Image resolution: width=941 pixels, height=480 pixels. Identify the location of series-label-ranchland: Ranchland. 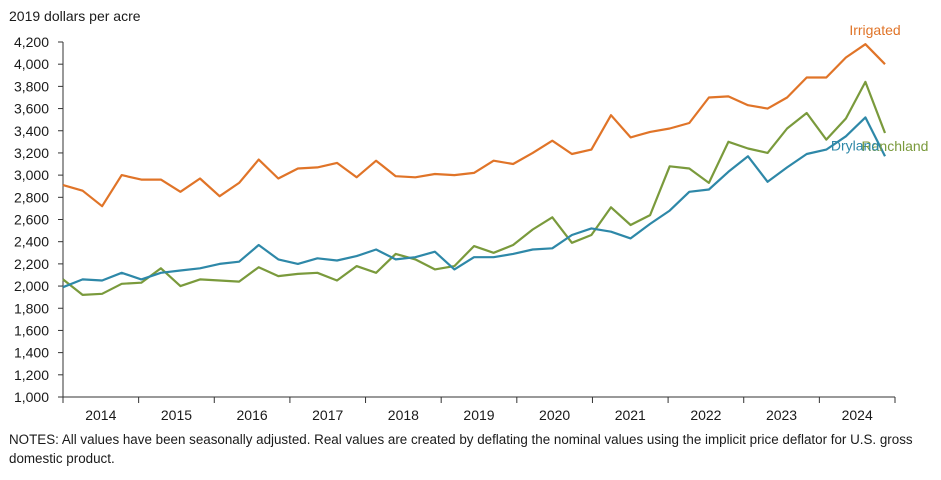
(895, 146).